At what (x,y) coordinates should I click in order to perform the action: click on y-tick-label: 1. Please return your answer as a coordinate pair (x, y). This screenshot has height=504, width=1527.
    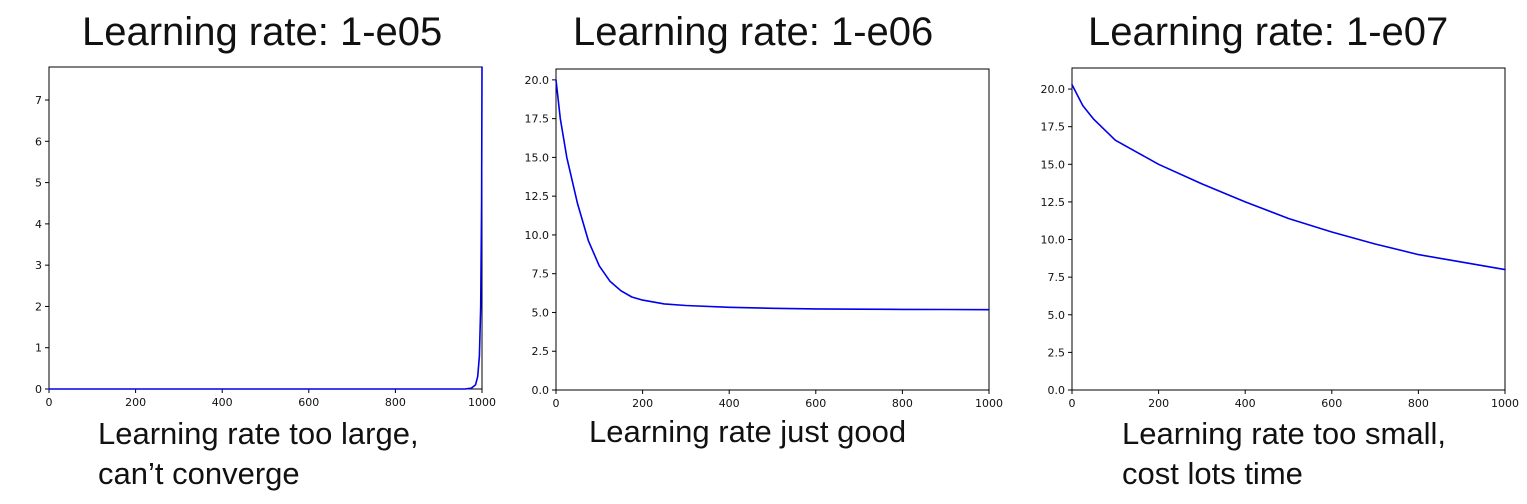
    Looking at the image, I should click on (38, 348).